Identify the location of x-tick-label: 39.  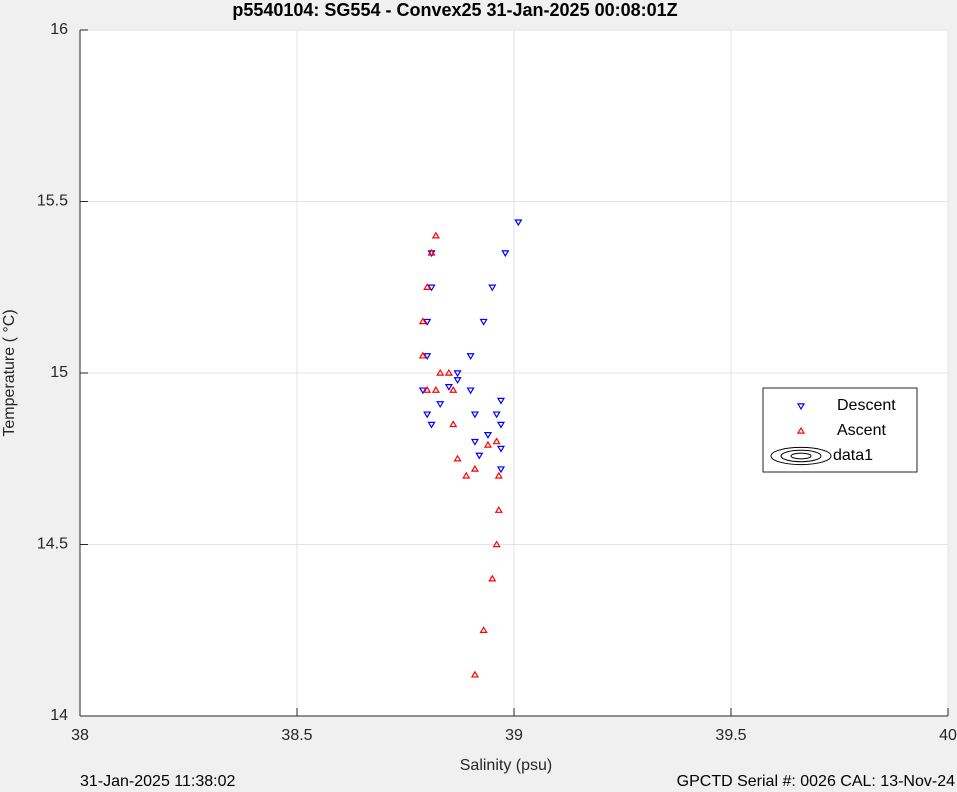
(514, 735).